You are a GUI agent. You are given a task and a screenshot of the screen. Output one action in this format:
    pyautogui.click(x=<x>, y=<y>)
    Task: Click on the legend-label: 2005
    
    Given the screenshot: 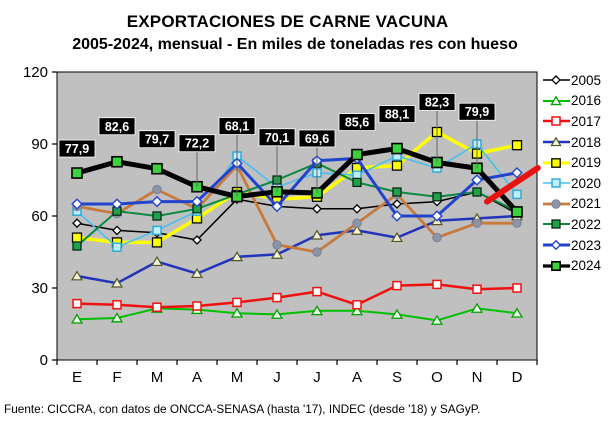 What is the action you would take?
    pyautogui.click(x=586, y=80)
    